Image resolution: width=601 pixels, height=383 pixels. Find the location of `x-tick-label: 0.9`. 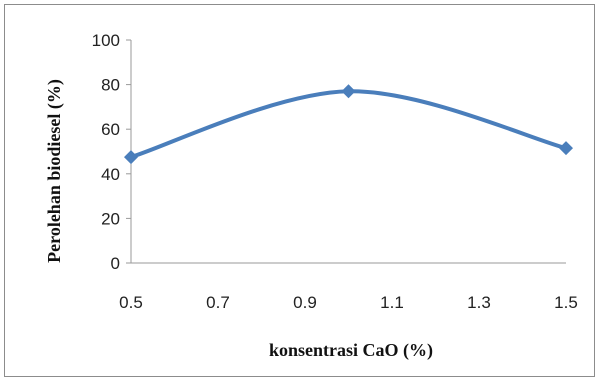

x-tick-label: 0.9 is located at coordinates (305, 302).